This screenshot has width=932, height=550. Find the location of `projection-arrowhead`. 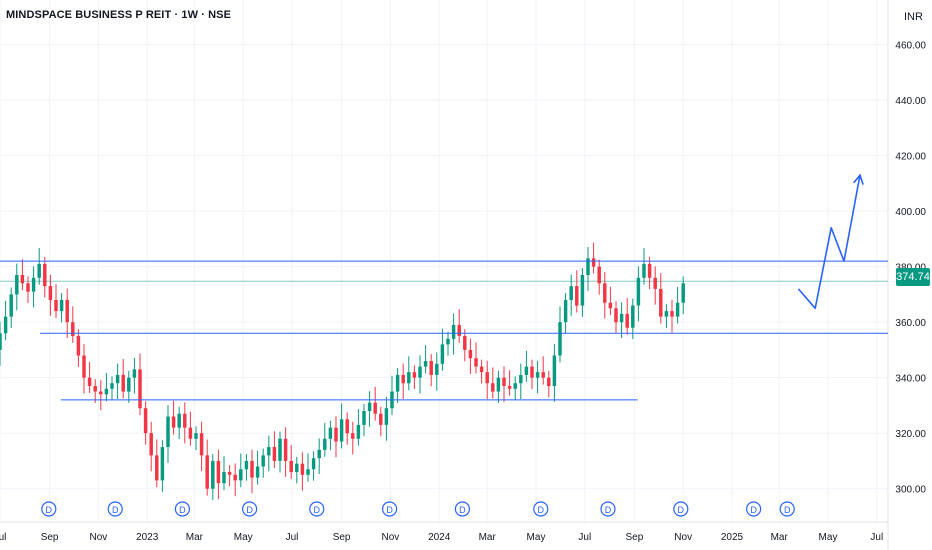

projection-arrowhead is located at coordinates (858, 179).